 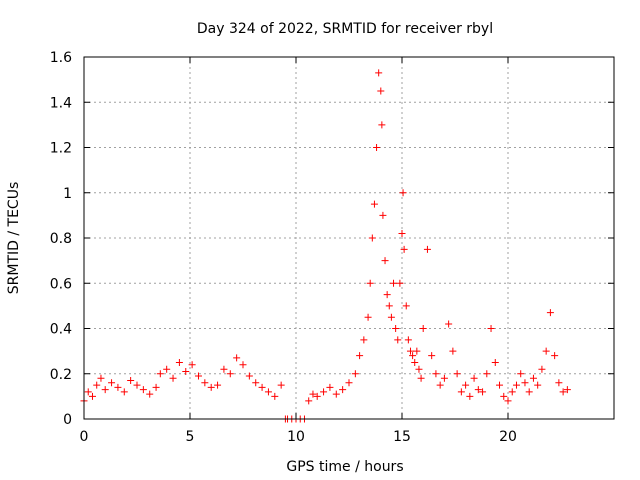 I want to click on x-axis-label: GPS time / hours, so click(x=344, y=467).